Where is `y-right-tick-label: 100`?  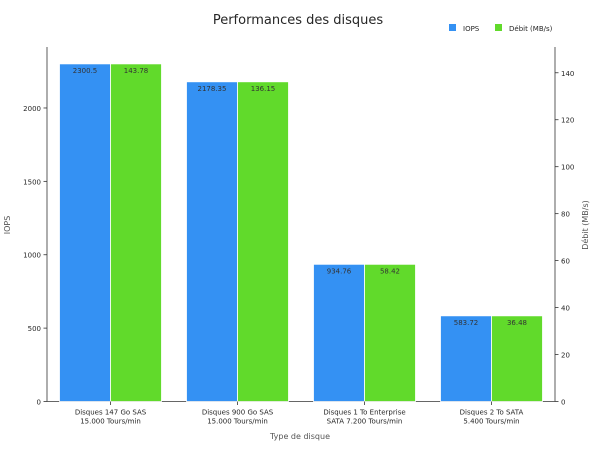
y-right-tick-label: 100 is located at coordinates (567, 168).